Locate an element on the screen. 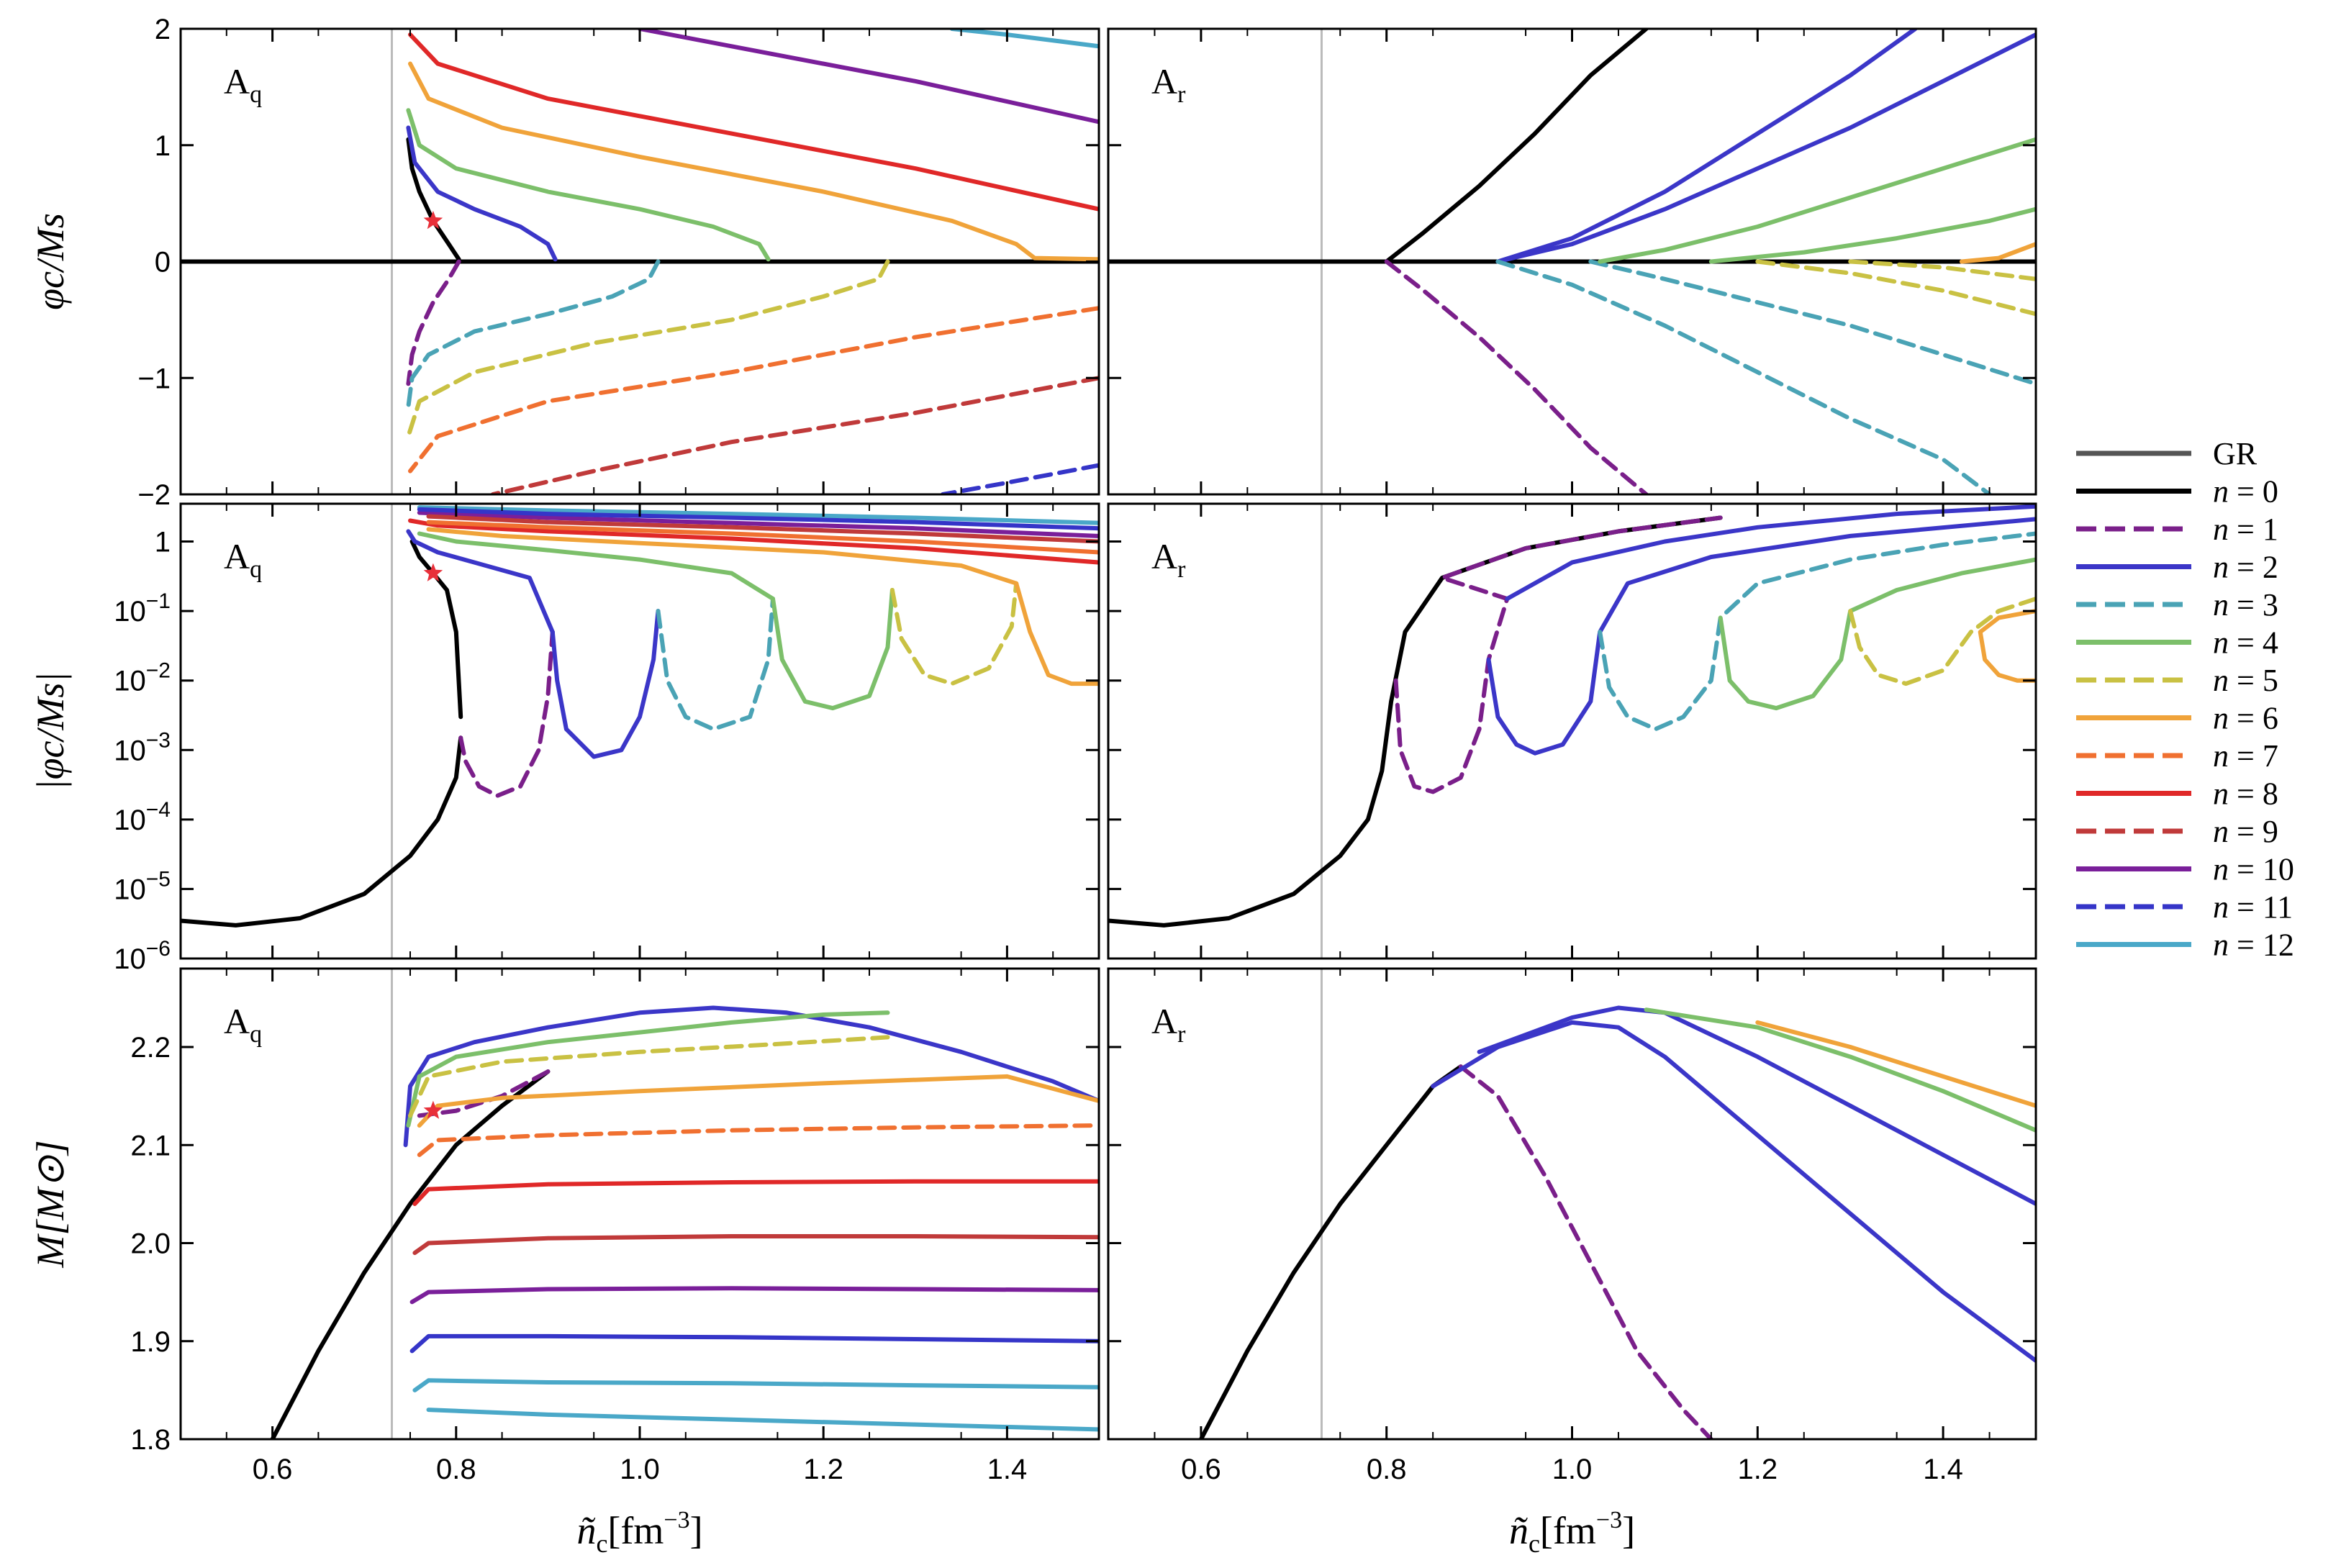 The width and height of the screenshot is (2341, 1568). legend-label: GR is located at coordinates (2235, 454).